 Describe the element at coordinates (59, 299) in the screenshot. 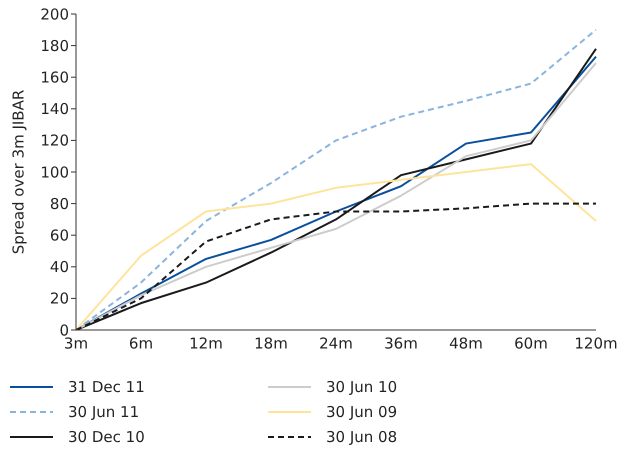

I see `y-tick-label: 20` at that location.